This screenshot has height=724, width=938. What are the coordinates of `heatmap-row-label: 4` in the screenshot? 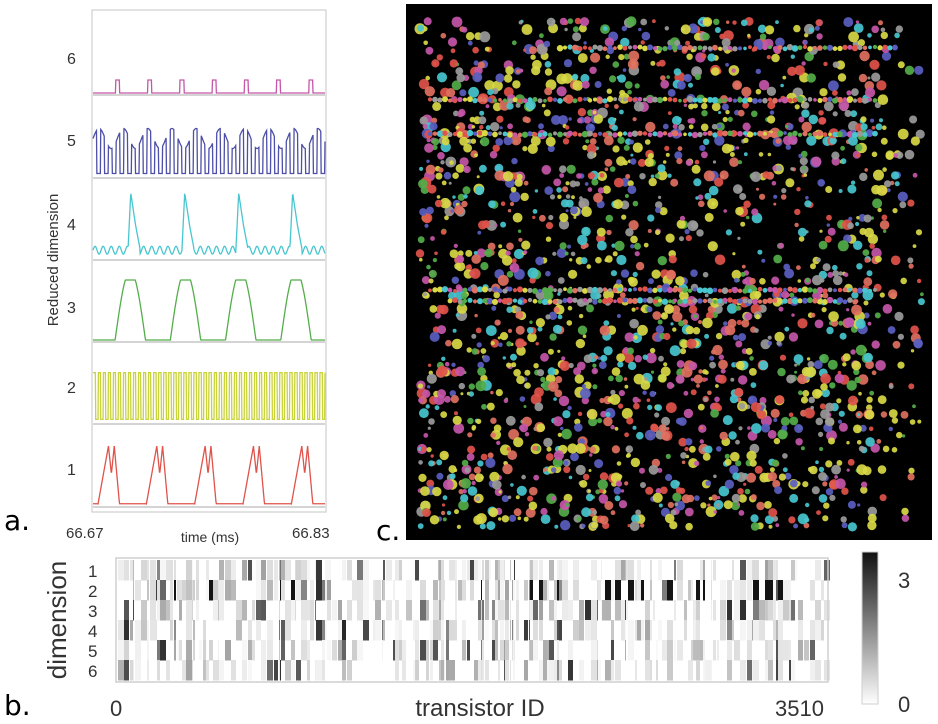 It's located at (92, 631).